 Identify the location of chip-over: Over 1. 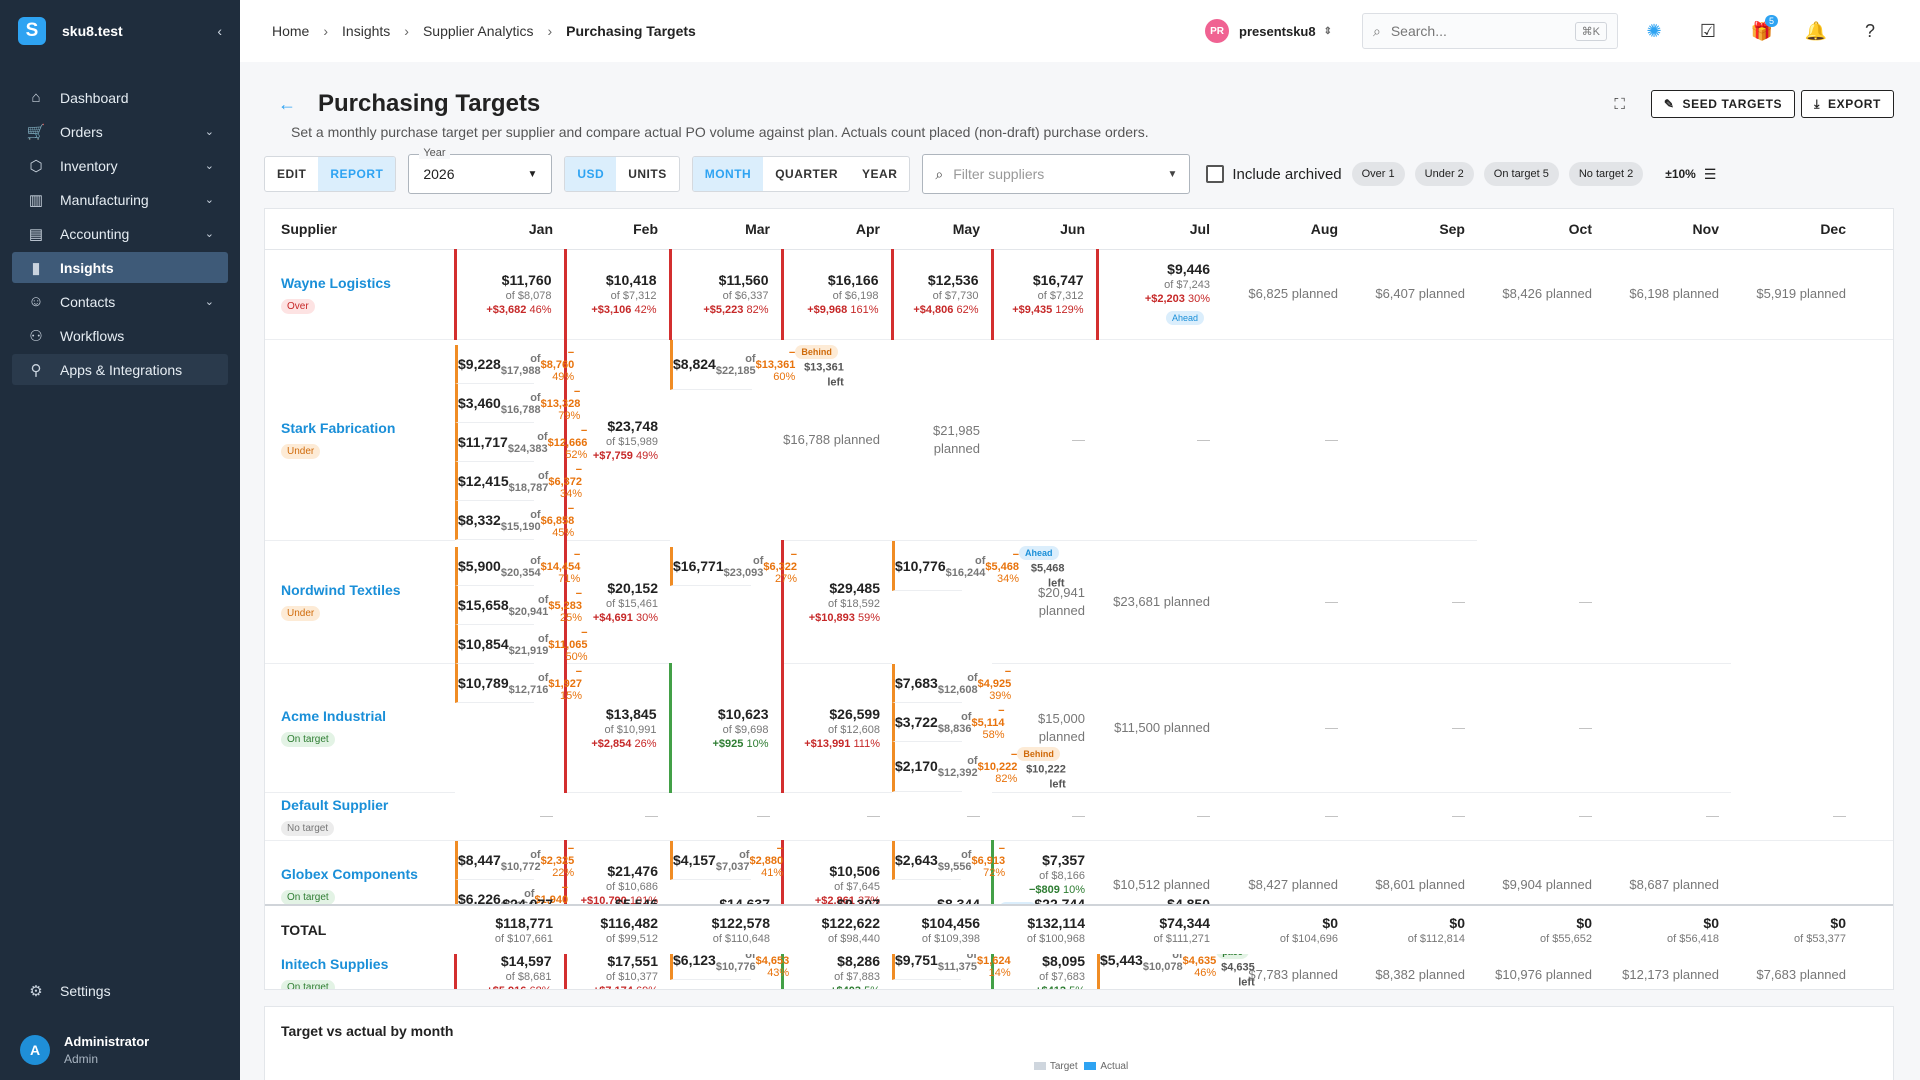
(1378, 174).